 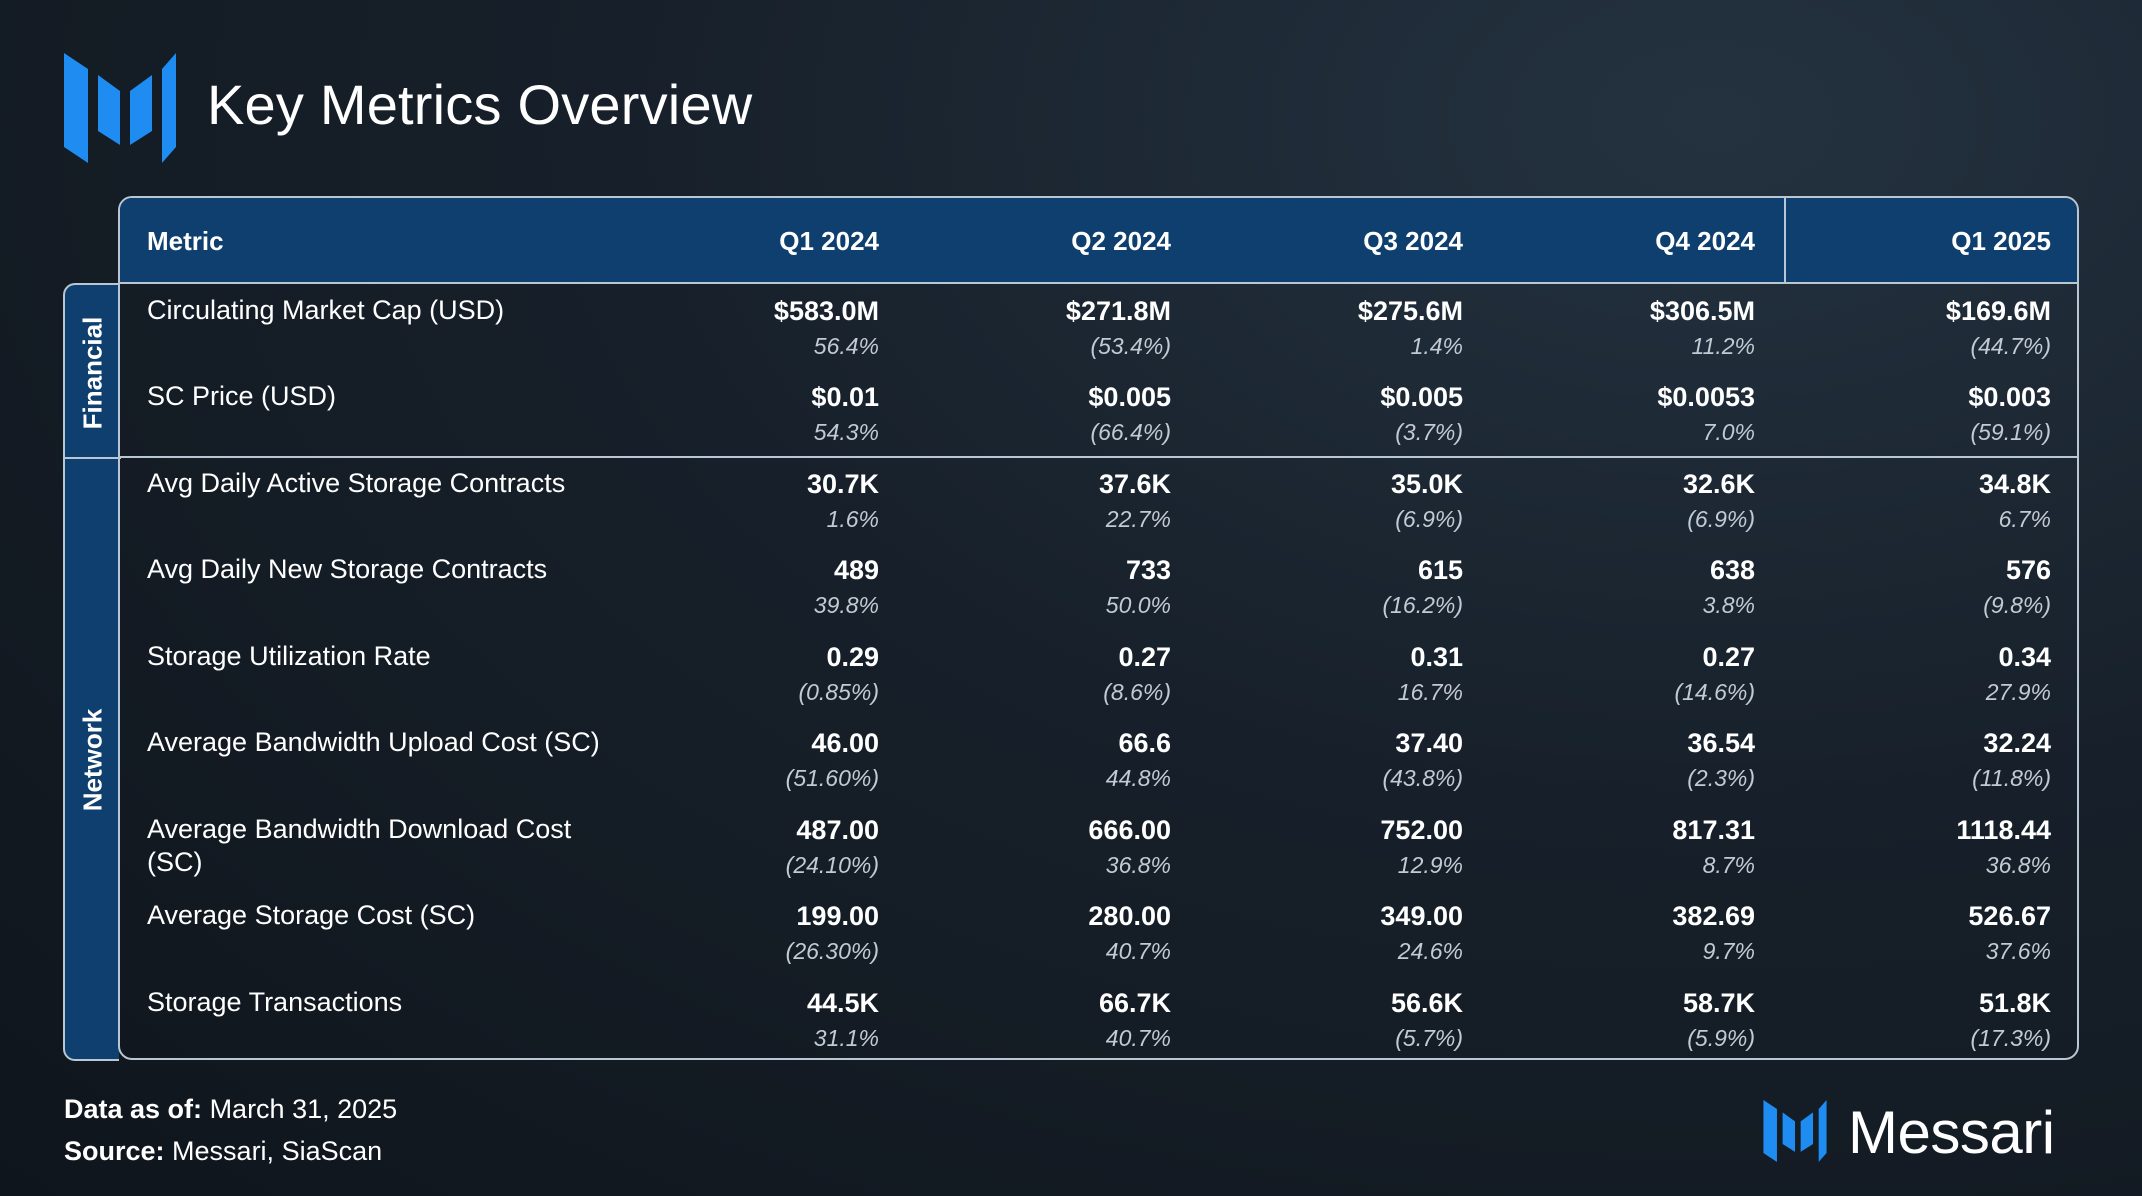 What do you see at coordinates (1430, 951) in the screenshot?
I see `metric-change: 24.6%` at bounding box center [1430, 951].